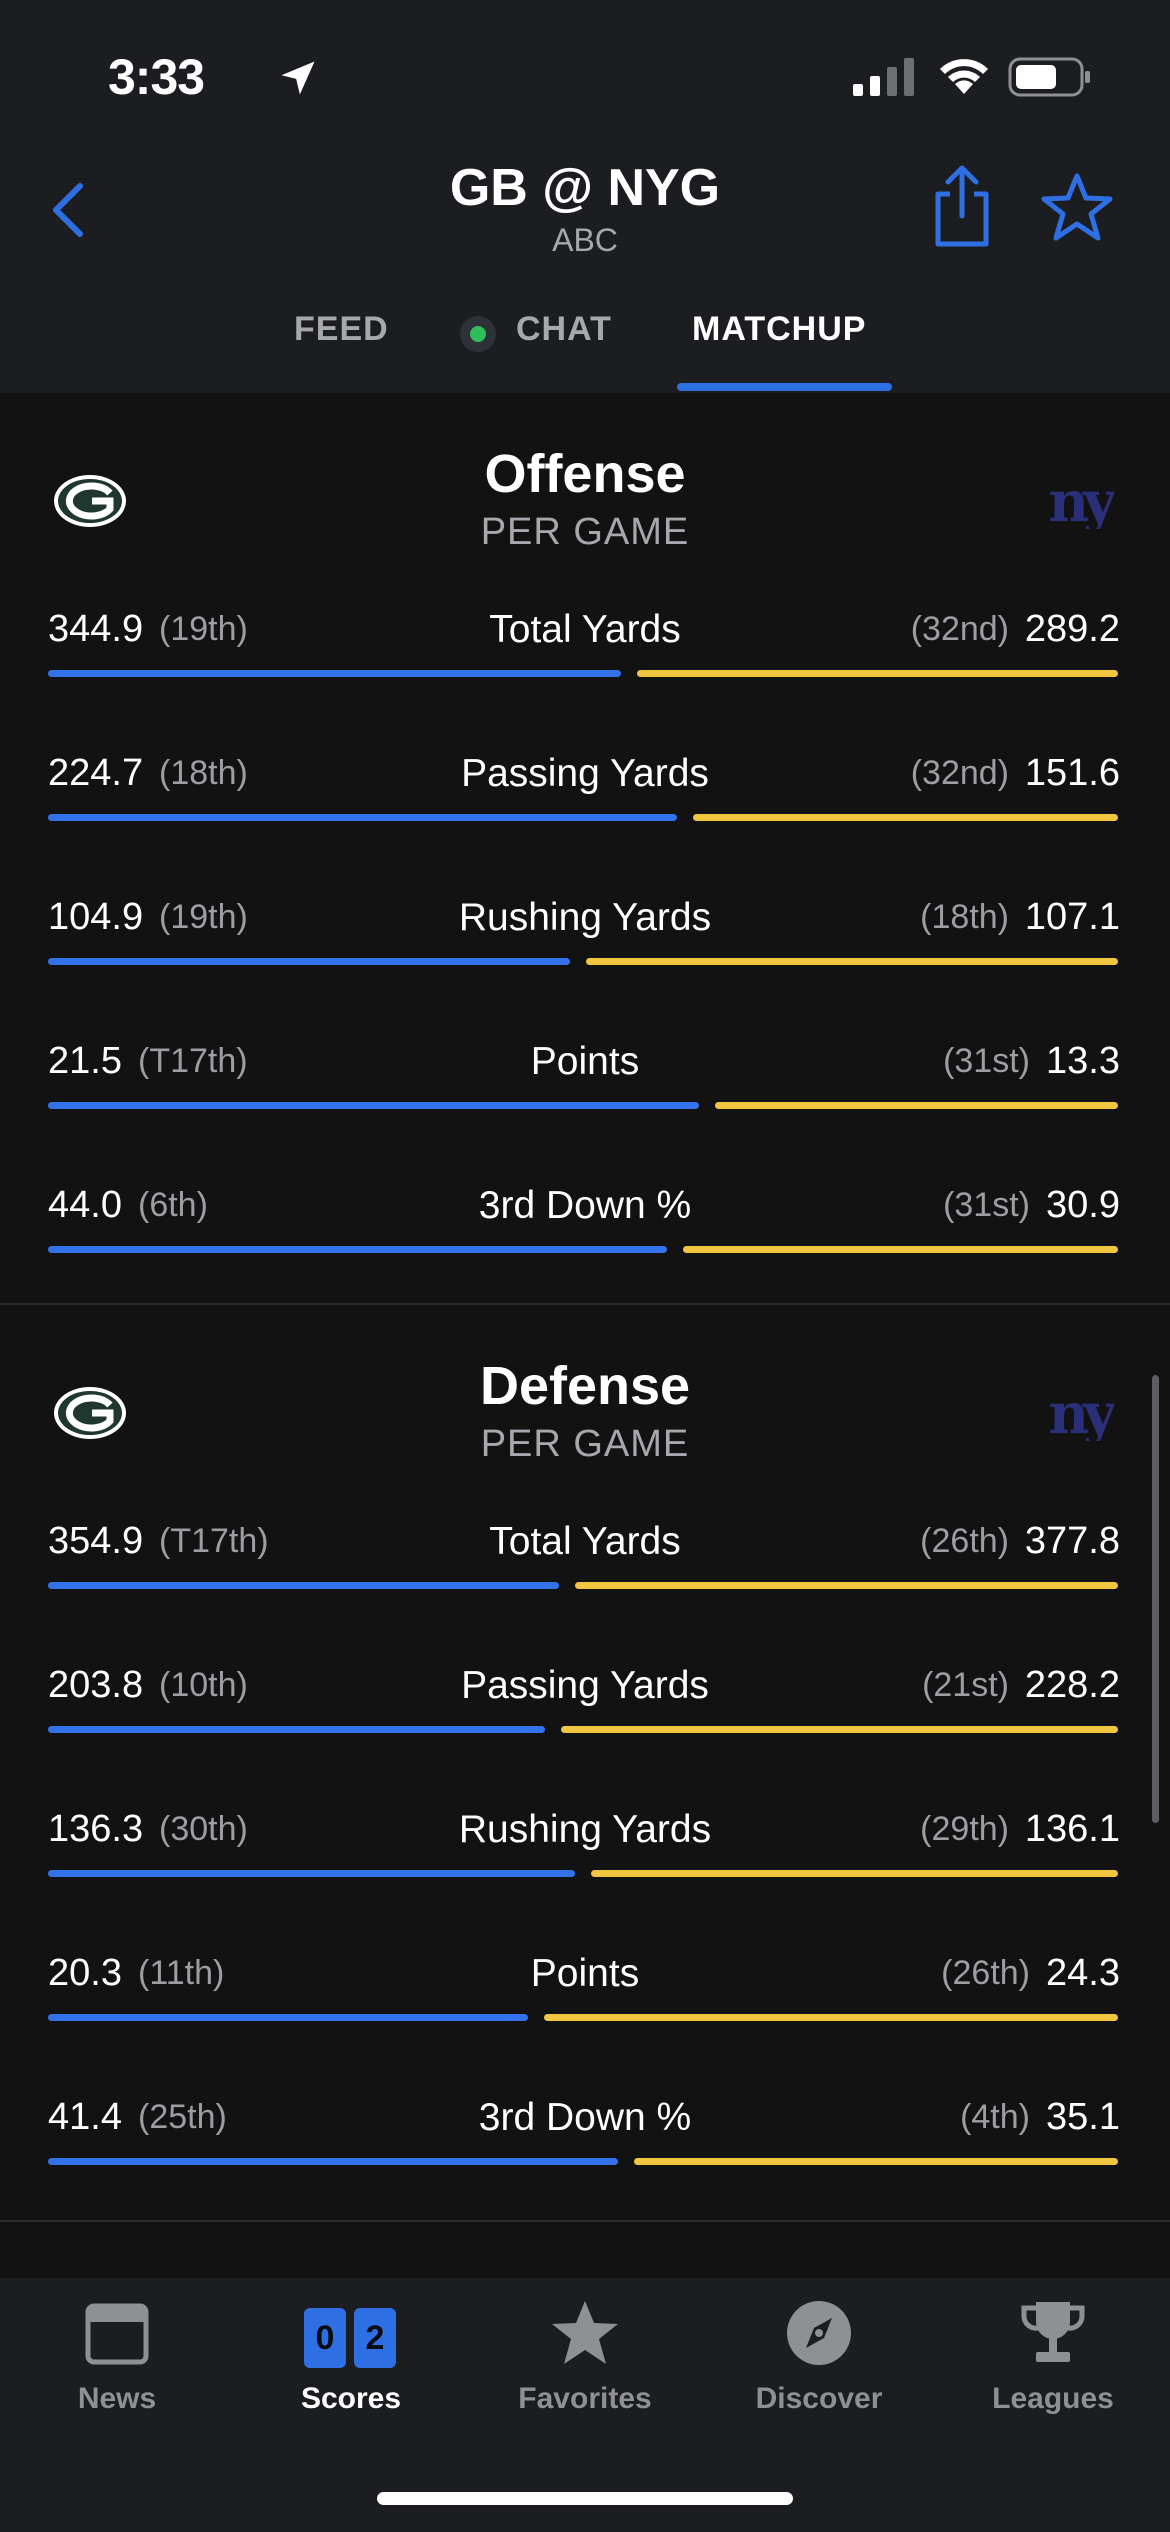  What do you see at coordinates (182, 2117) in the screenshot?
I see `home-stat-rank: (25th)` at bounding box center [182, 2117].